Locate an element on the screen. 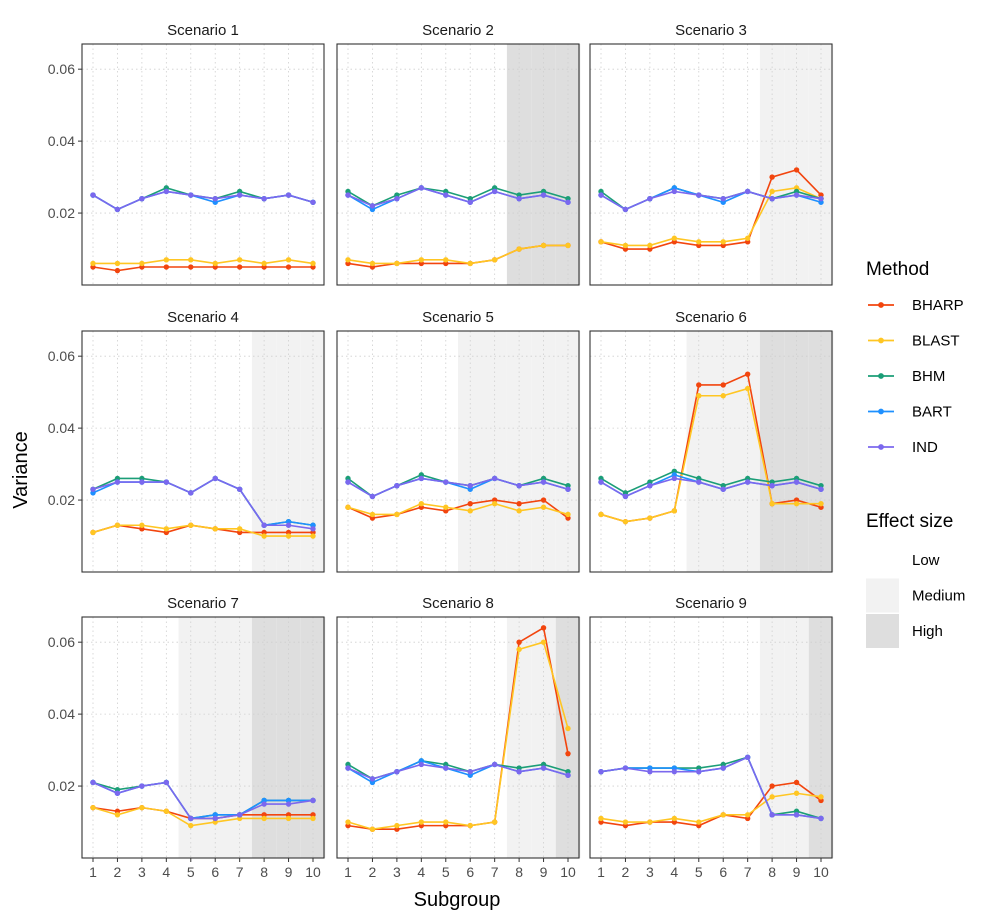 This screenshot has width=997, height=921. y-tick-label: 0.06 is located at coordinates (61, 69).